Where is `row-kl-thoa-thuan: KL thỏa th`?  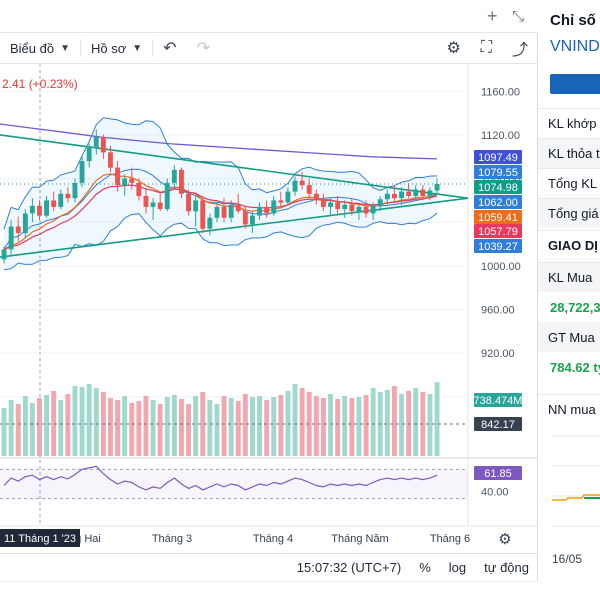
row-kl-thoa-thuan: KL thỏa th is located at coordinates (569, 153).